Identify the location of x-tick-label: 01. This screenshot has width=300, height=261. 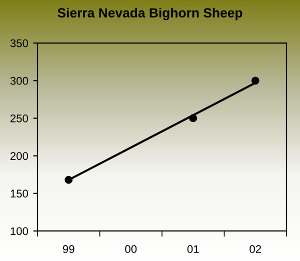
(193, 249).